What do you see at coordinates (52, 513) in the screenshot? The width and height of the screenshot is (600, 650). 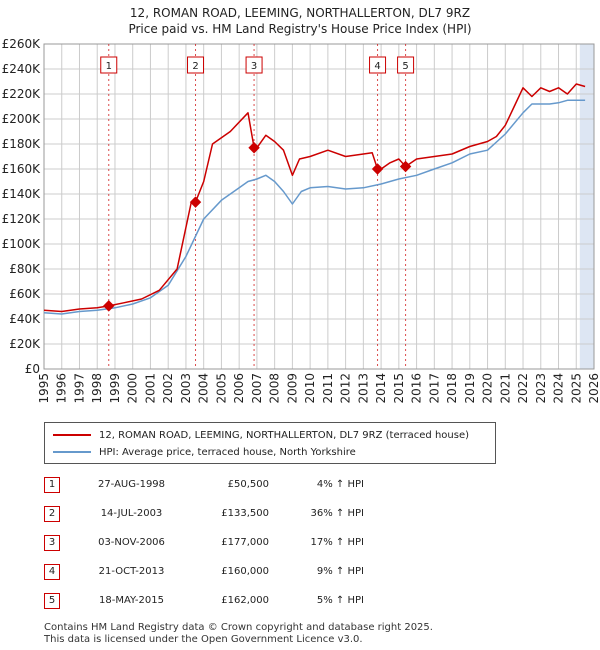 I see `sale-number-badge: 2` at bounding box center [52, 513].